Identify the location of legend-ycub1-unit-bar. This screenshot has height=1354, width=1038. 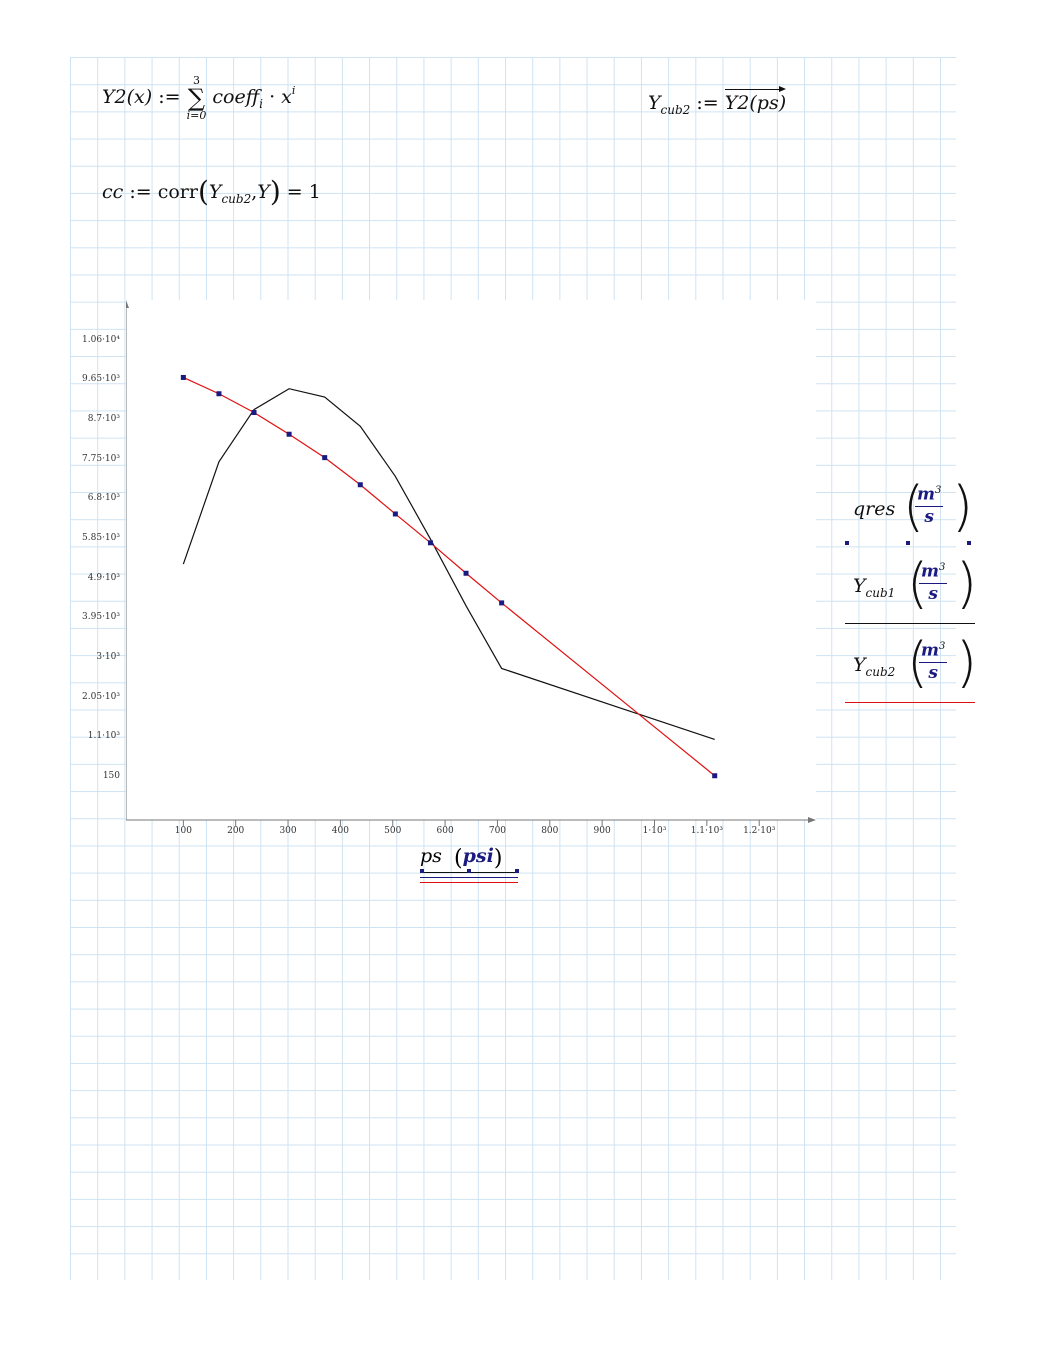
(933, 583).